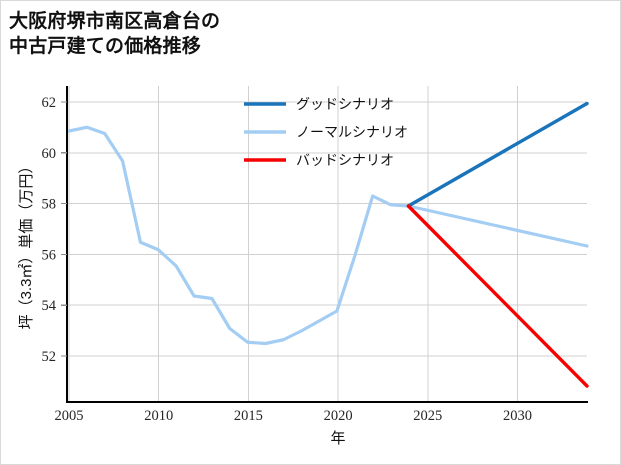  Describe the element at coordinates (352, 132) in the screenshot. I see `legend-label-normal: ノーマルシナリオ` at that location.